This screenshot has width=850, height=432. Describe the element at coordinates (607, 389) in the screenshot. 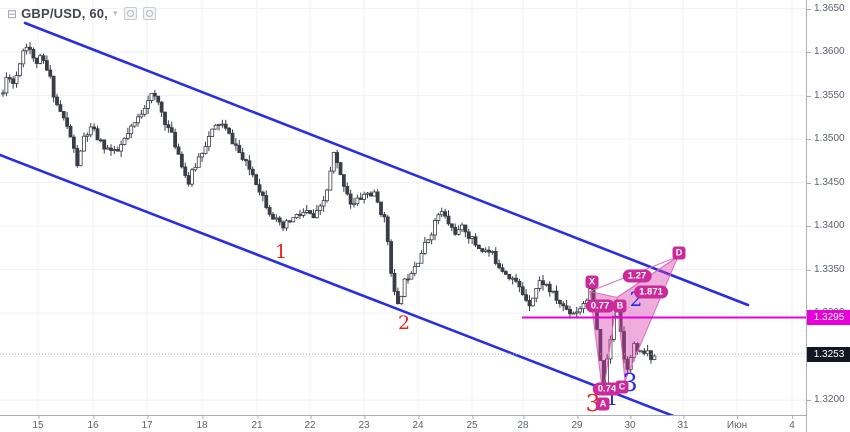

I see `harmonic-ratio-074: 0.74` at that location.